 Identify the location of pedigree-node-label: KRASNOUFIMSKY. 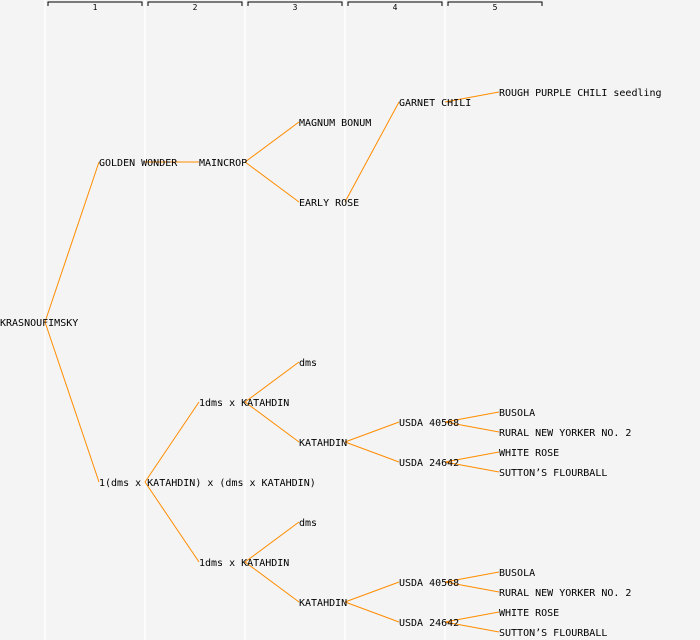
(39, 323).